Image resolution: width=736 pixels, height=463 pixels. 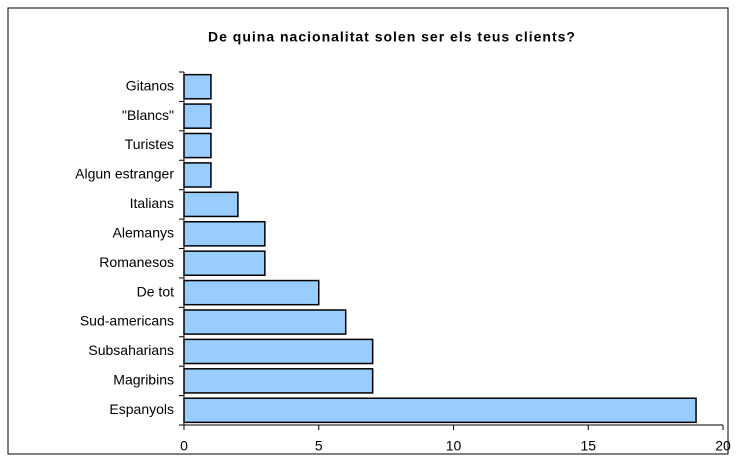 I want to click on y-tick-label: Espanyols, so click(x=141, y=409).